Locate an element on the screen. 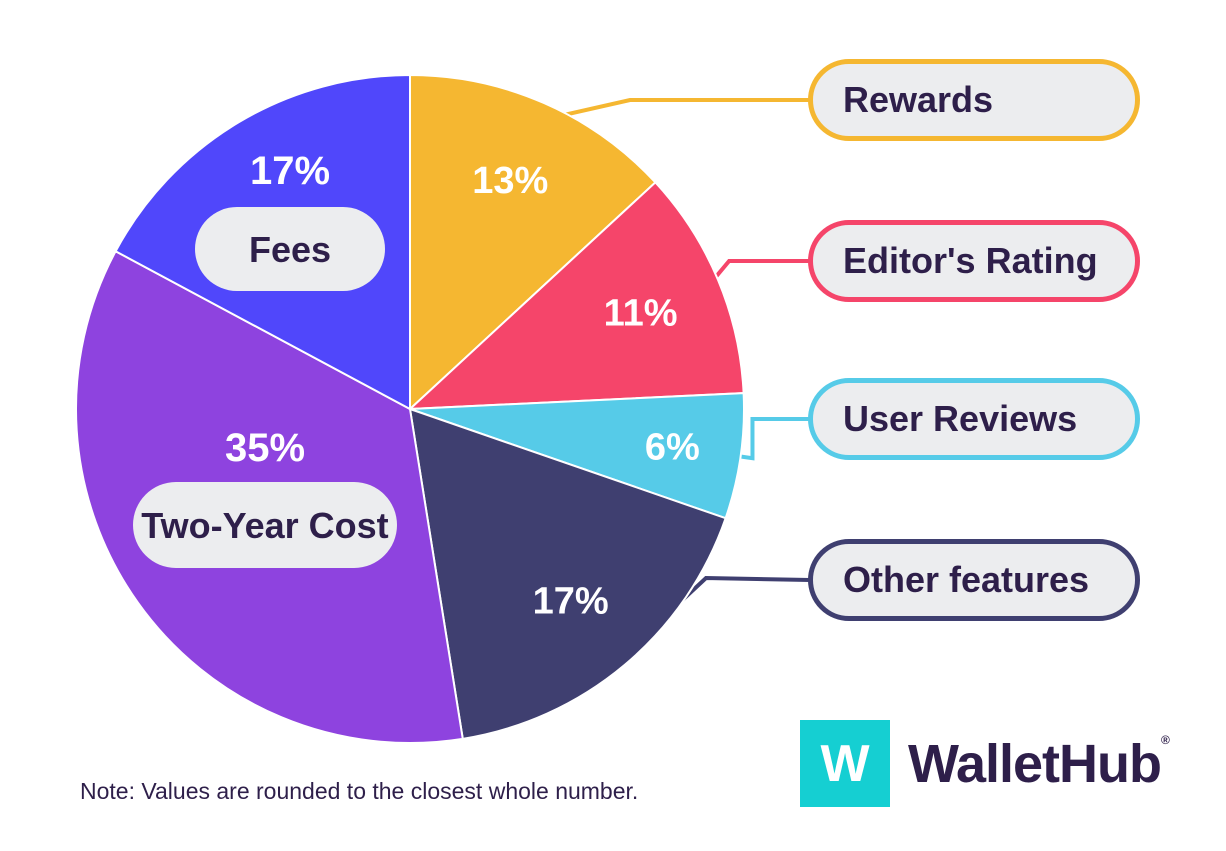 Image resolution: width=1226 pixels, height=851 pixels. inline-pill-two-year-cost is located at coordinates (265, 525).